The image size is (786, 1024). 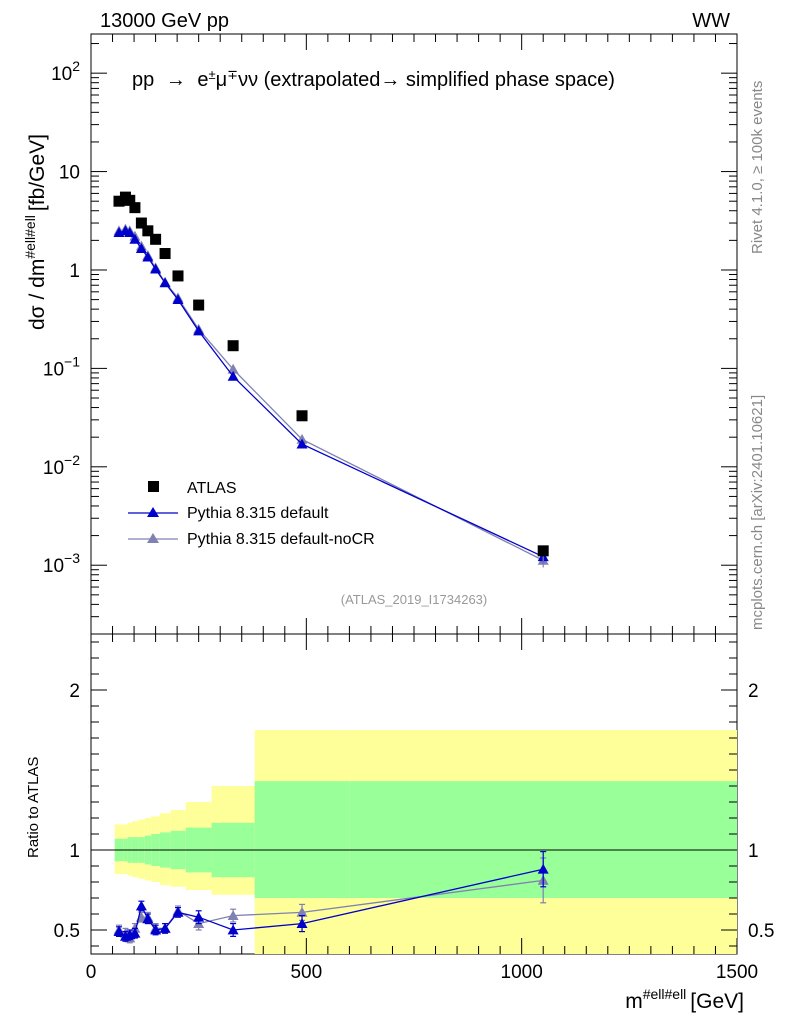 What do you see at coordinates (258, 513) in the screenshot?
I see `legend-label-default: Pythia 8.315 default` at bounding box center [258, 513].